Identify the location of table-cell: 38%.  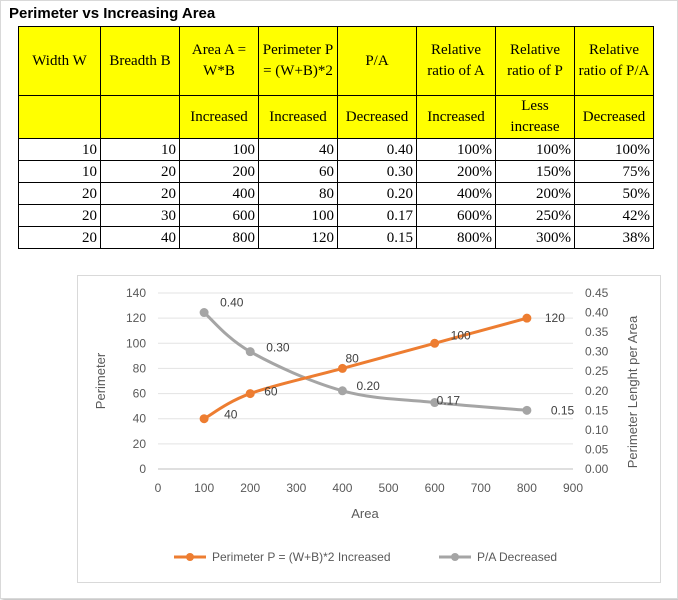
(614, 237).